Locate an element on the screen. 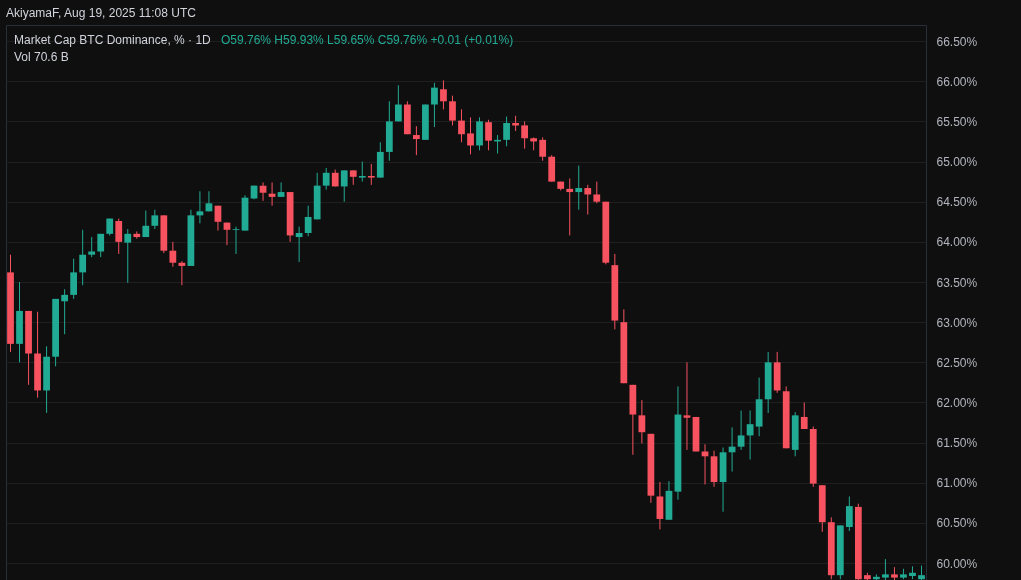  y-tick-label: 63.50% is located at coordinates (957, 282).